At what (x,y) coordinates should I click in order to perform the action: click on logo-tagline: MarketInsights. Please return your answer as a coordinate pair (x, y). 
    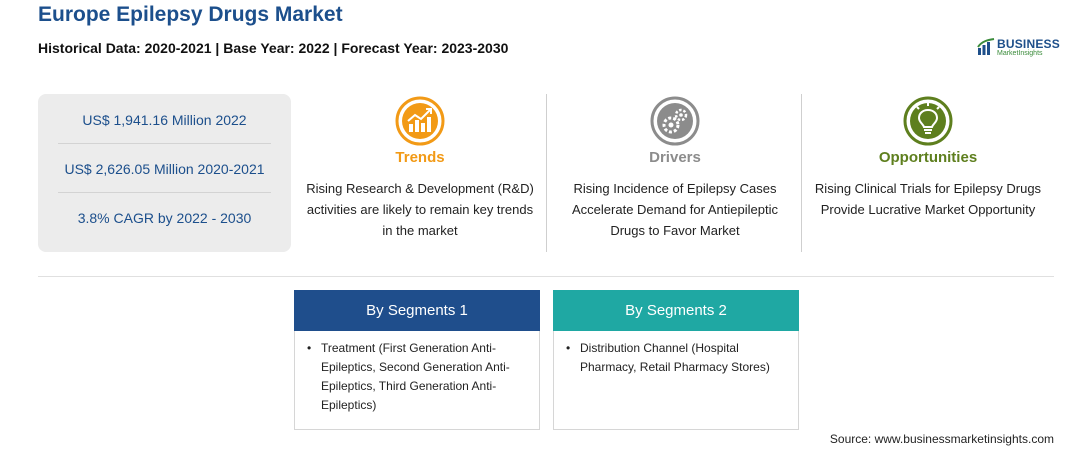
    Looking at the image, I should click on (1020, 53).